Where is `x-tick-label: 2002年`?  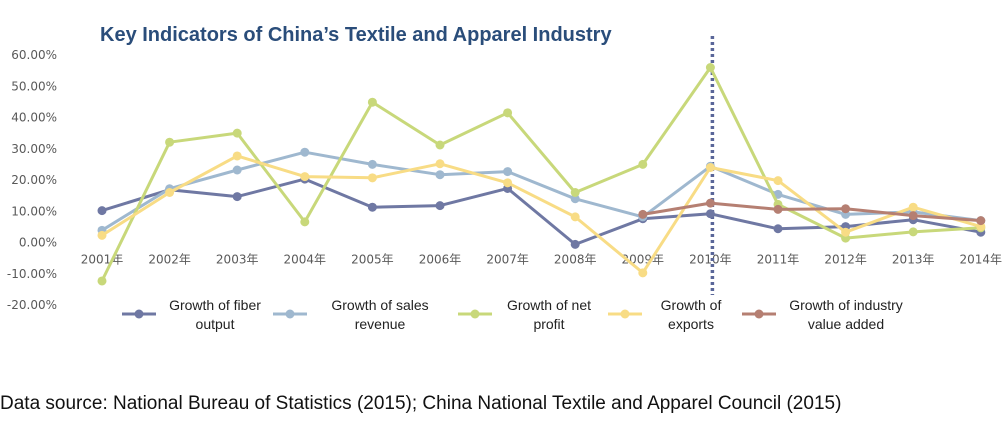 x-tick-label: 2002年 is located at coordinates (169, 260).